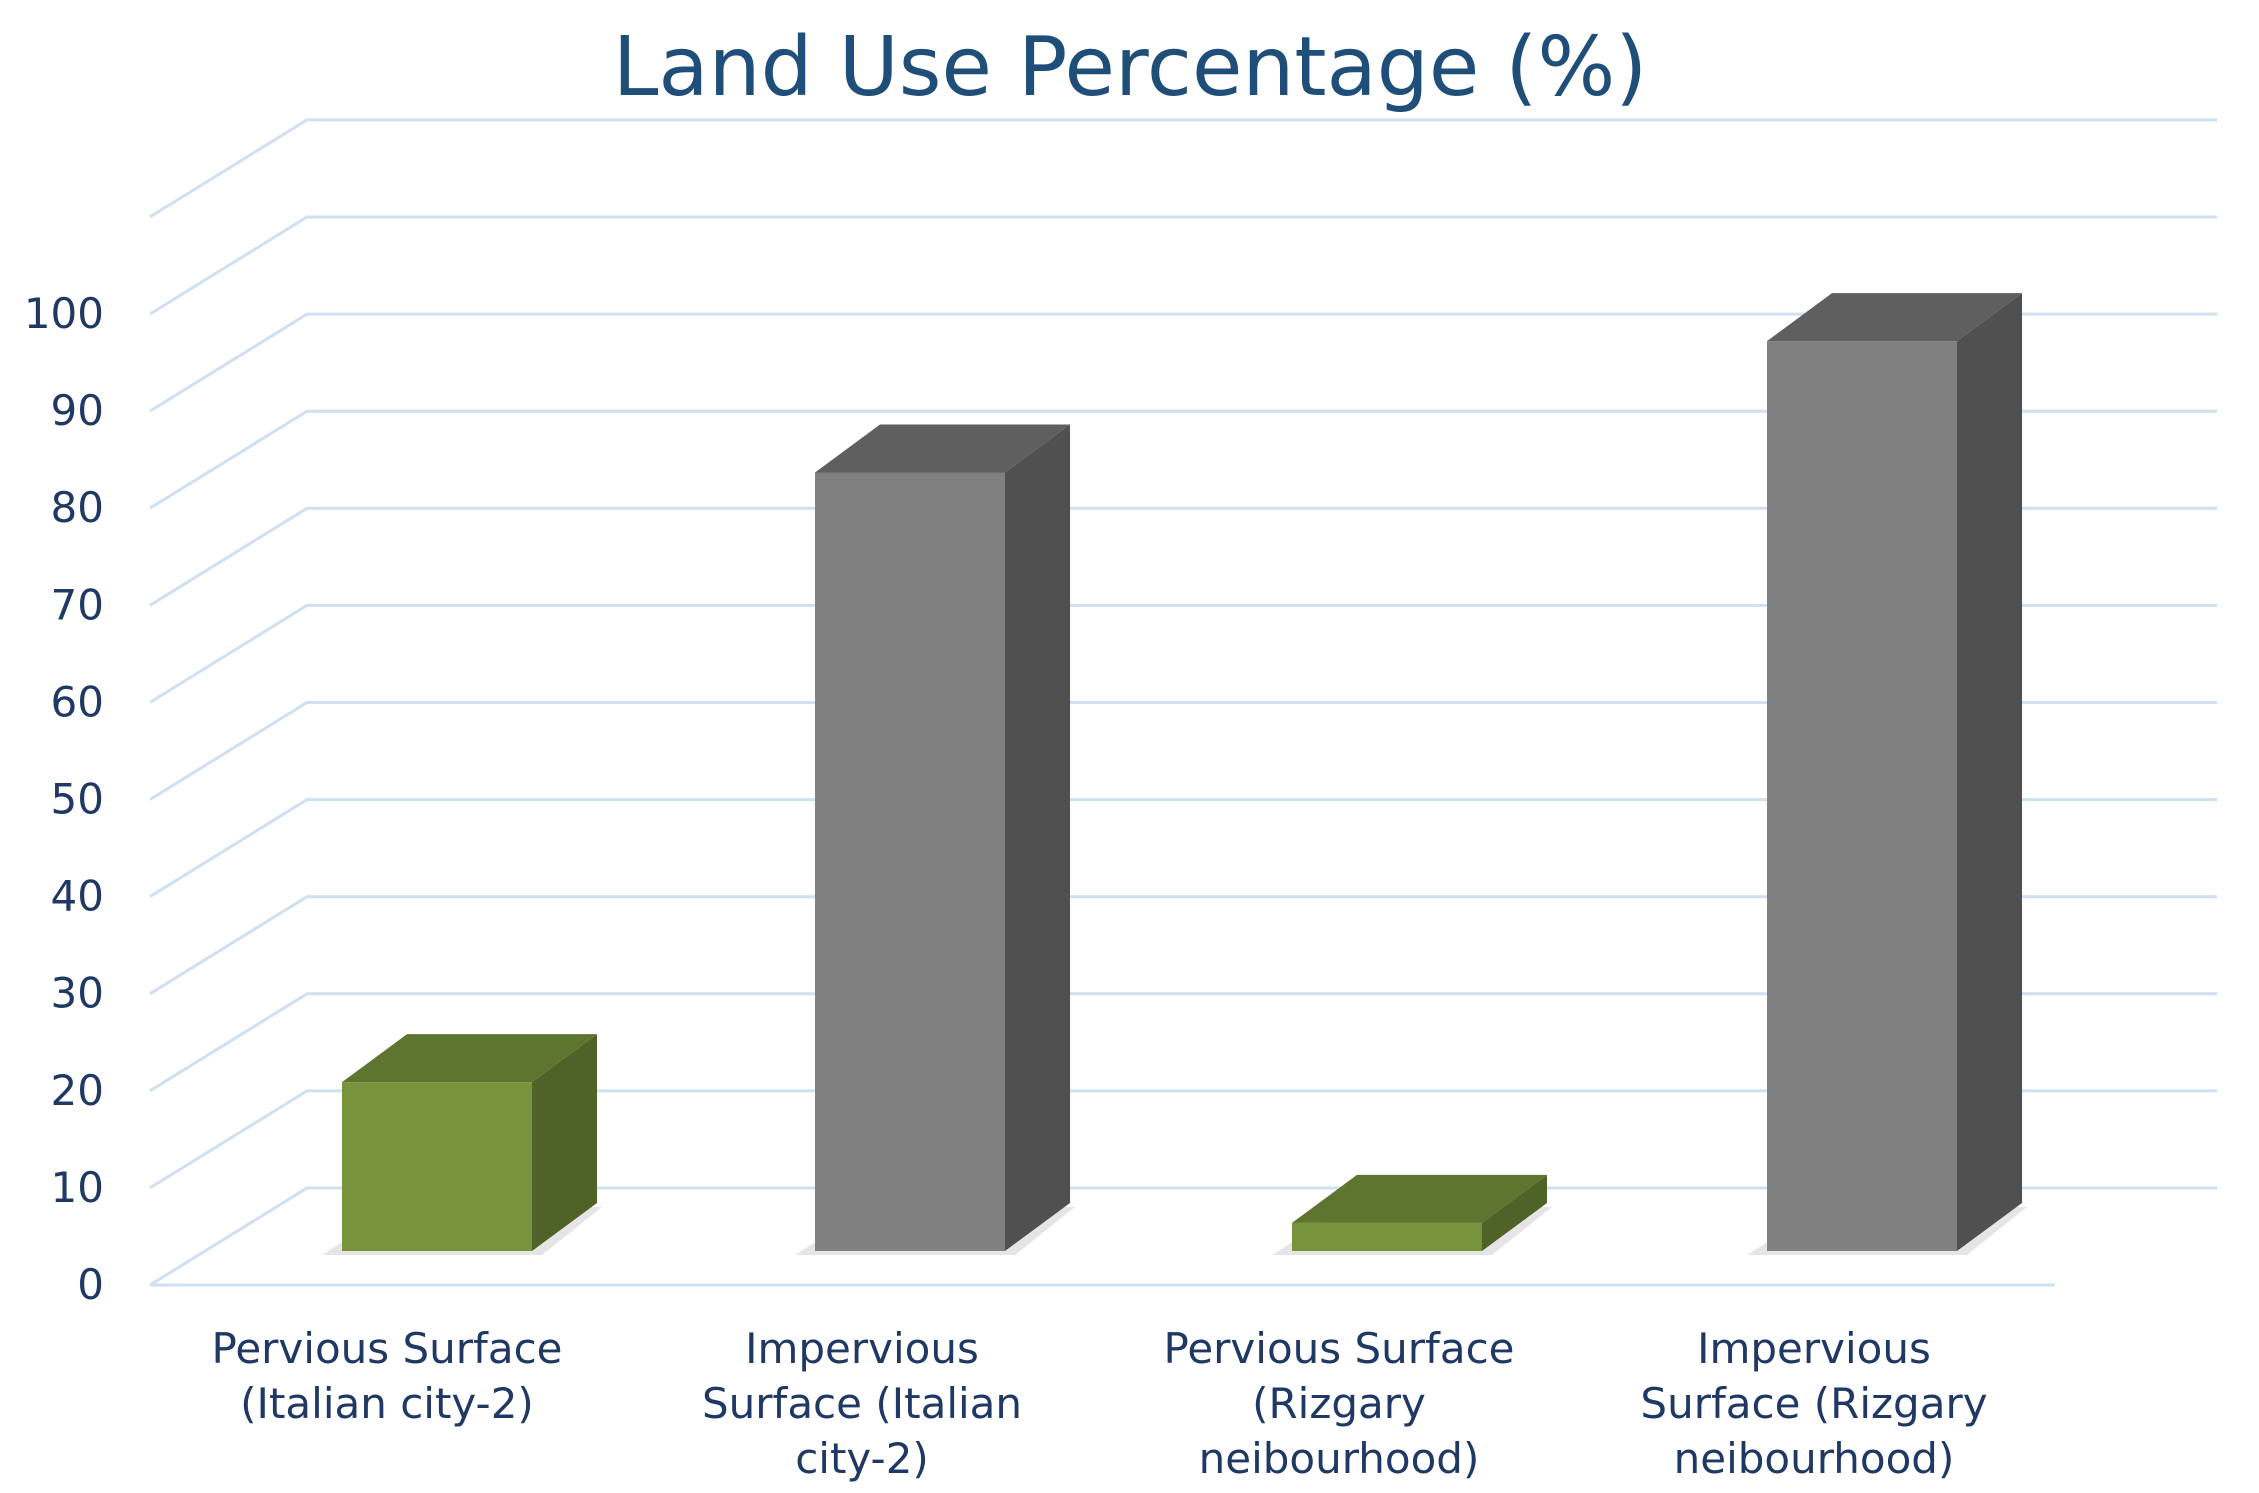  What do you see at coordinates (862, 1458) in the screenshot?
I see `x-category-label-line: city-2)` at bounding box center [862, 1458].